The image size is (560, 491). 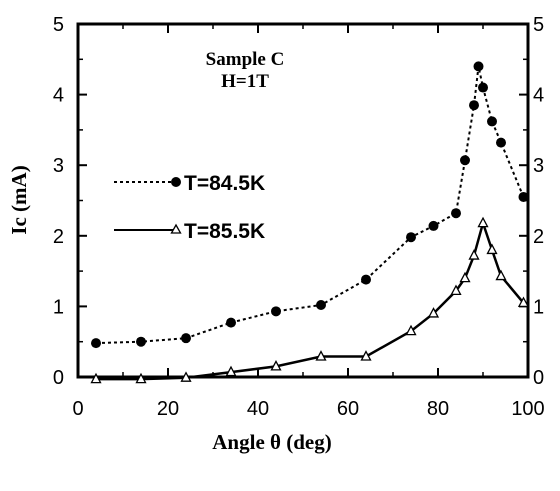 What do you see at coordinates (58, 166) in the screenshot?
I see `y-tick-label: 3` at bounding box center [58, 166].